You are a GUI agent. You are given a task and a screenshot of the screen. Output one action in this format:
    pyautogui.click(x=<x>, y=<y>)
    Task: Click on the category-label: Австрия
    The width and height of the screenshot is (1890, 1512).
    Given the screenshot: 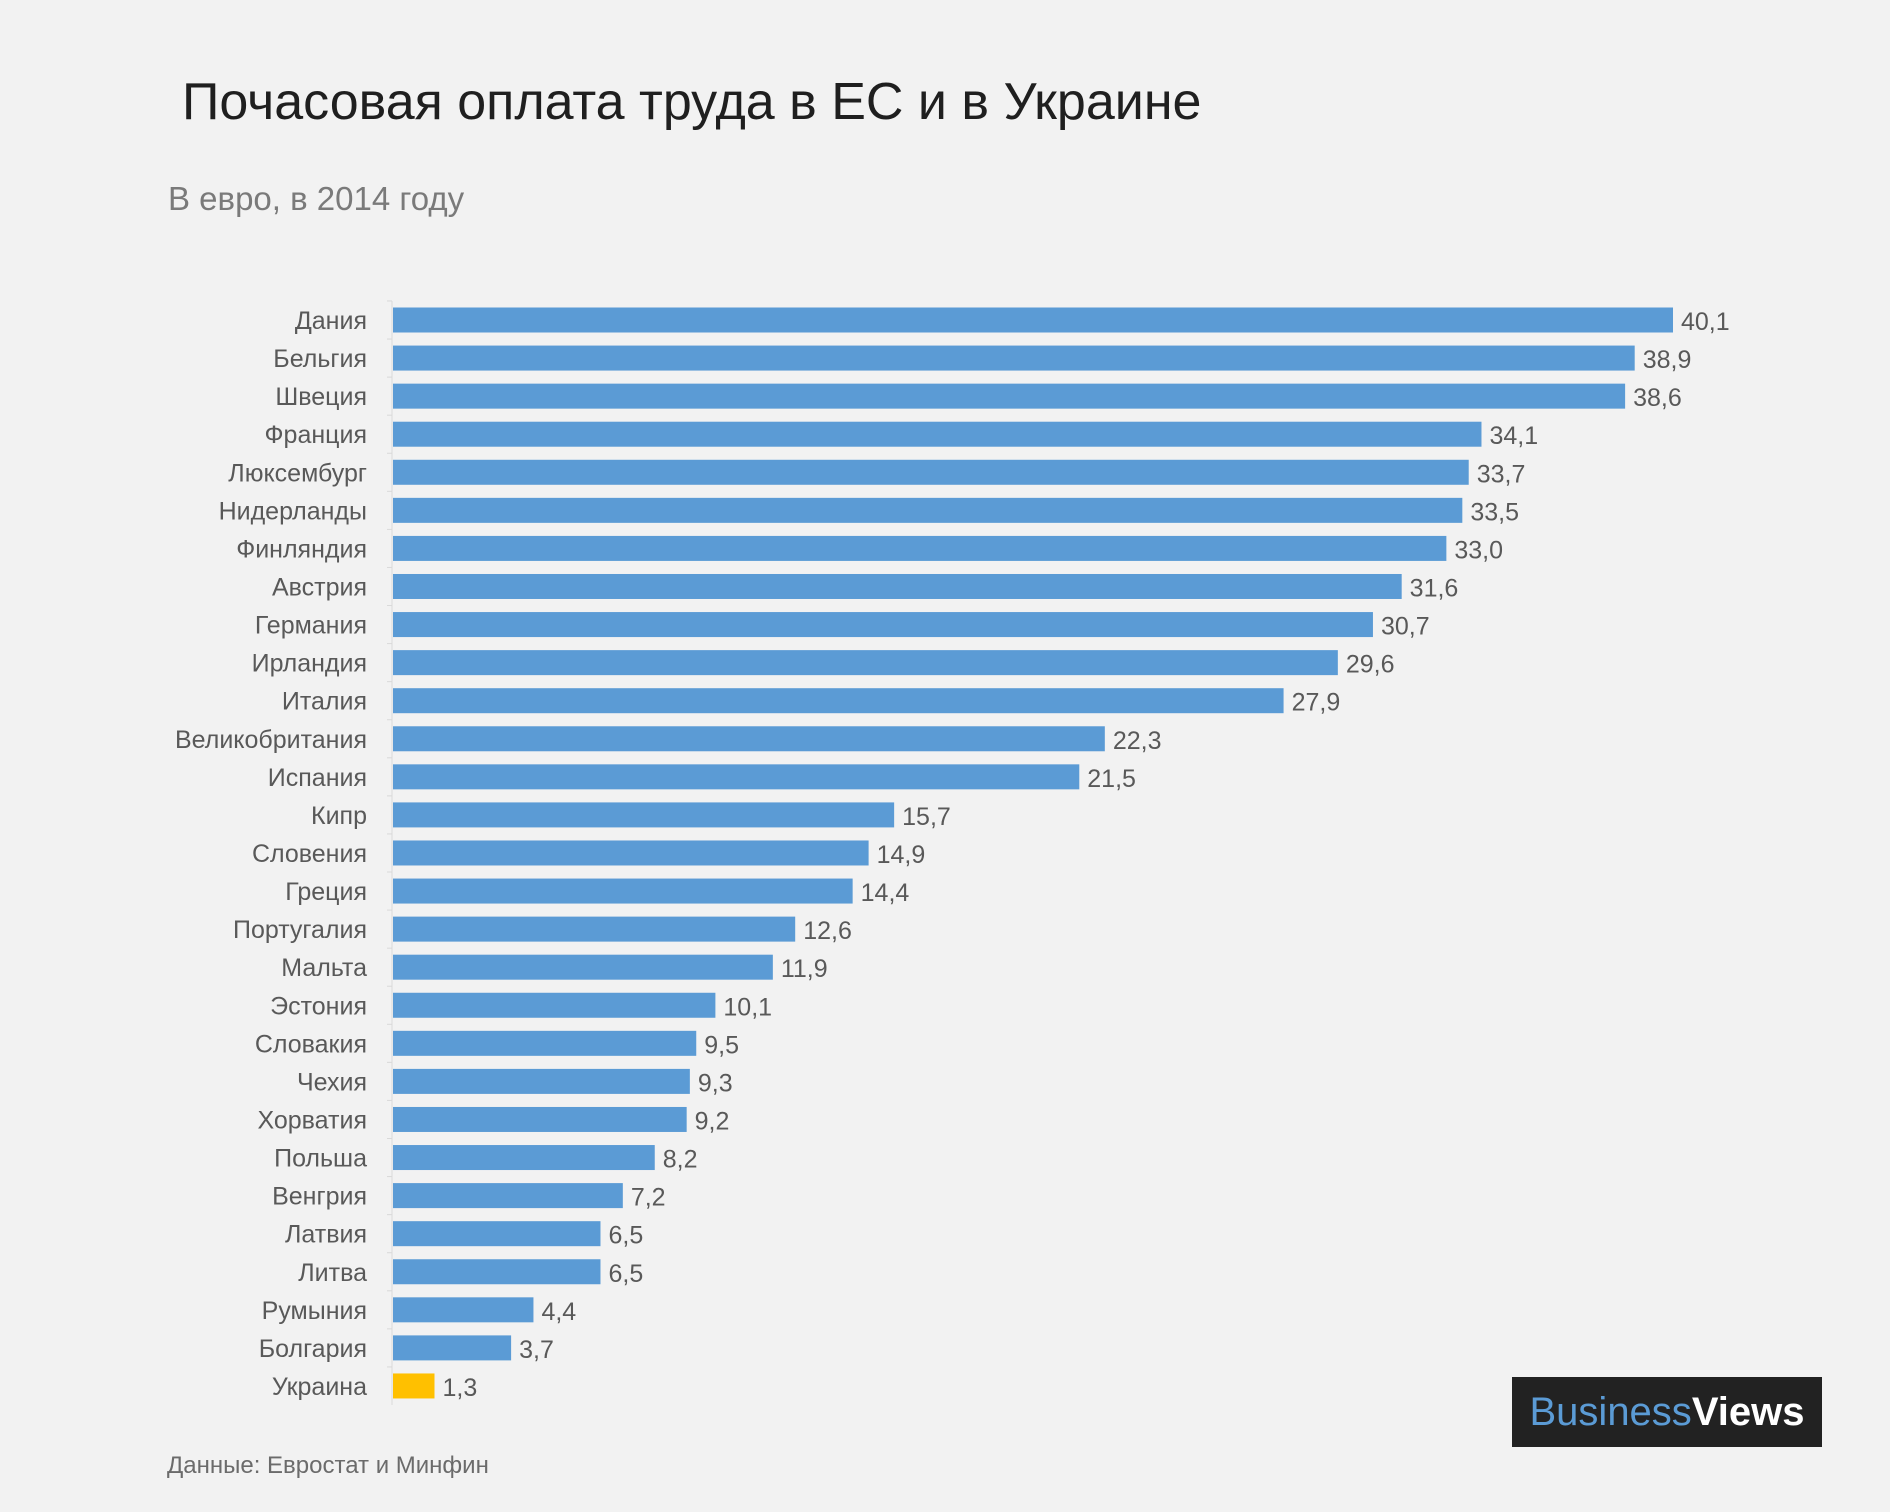 What is the action you would take?
    pyautogui.click(x=319, y=587)
    